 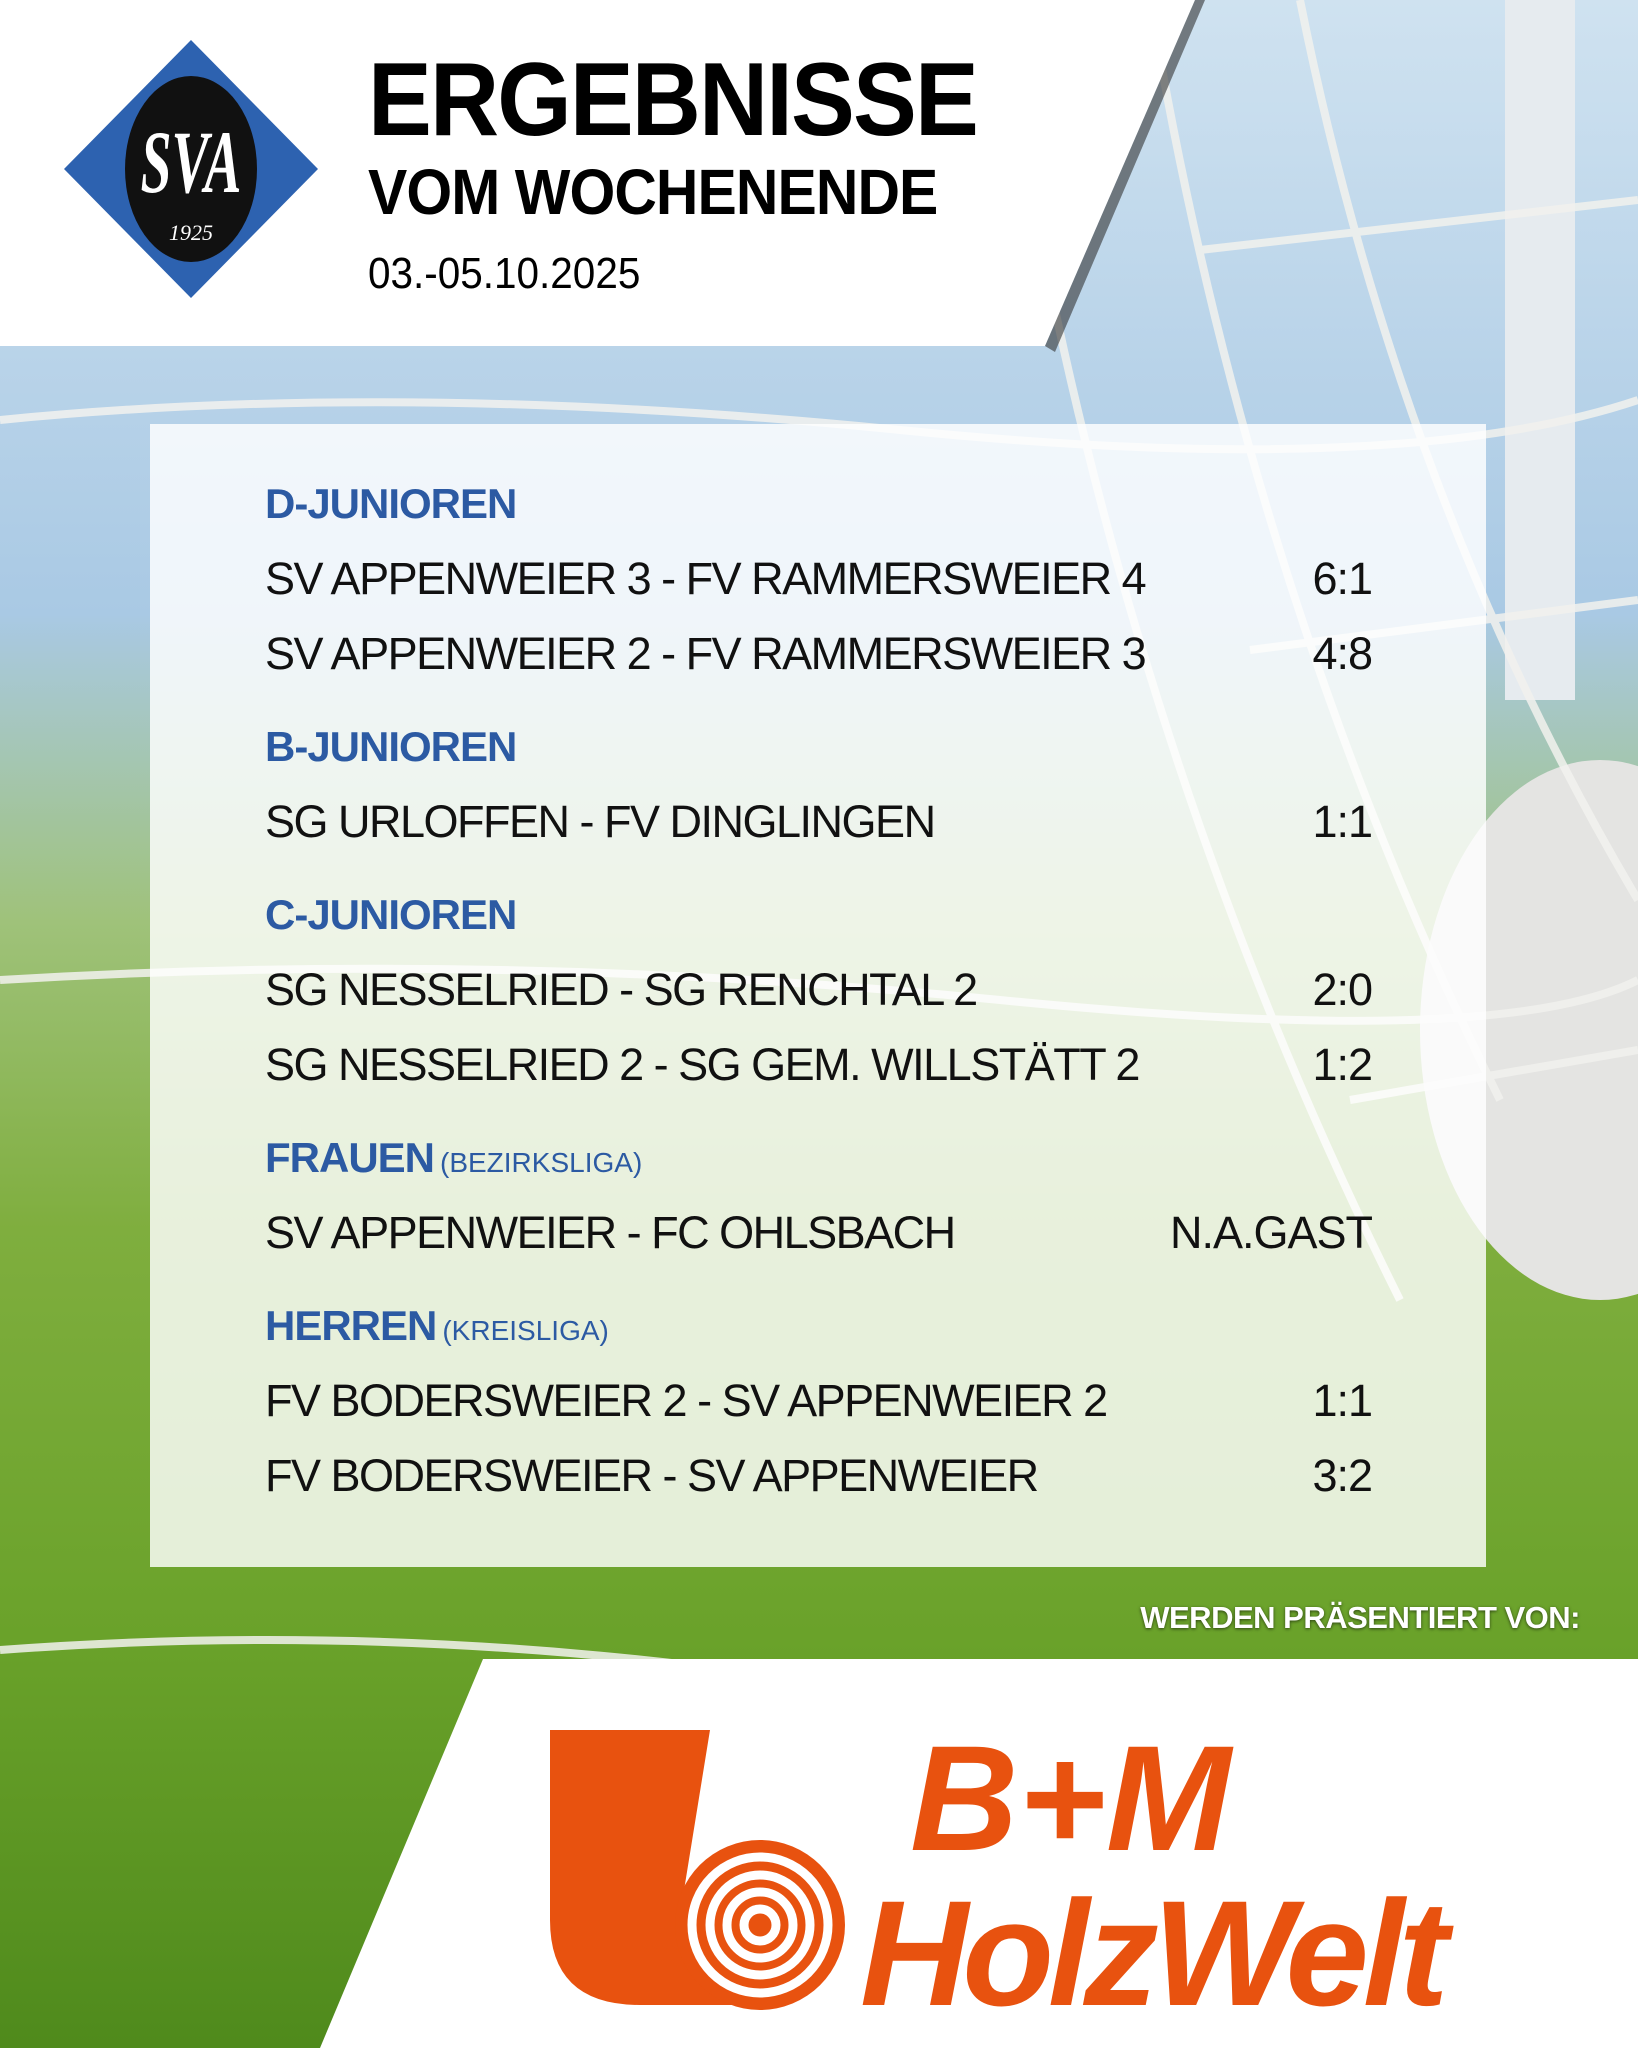 What do you see at coordinates (706, 578) in the screenshot?
I see `match-teams: SV APPENWEIER 3 - FV RAMMERSWEIER 4` at bounding box center [706, 578].